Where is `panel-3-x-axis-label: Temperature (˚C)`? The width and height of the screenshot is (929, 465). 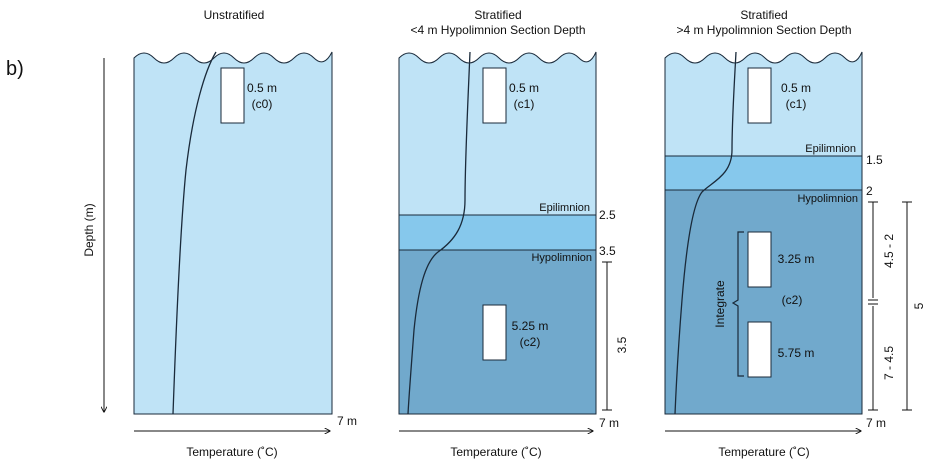
panel-3-x-axis-label: Temperature (˚C) is located at coordinates (763, 452).